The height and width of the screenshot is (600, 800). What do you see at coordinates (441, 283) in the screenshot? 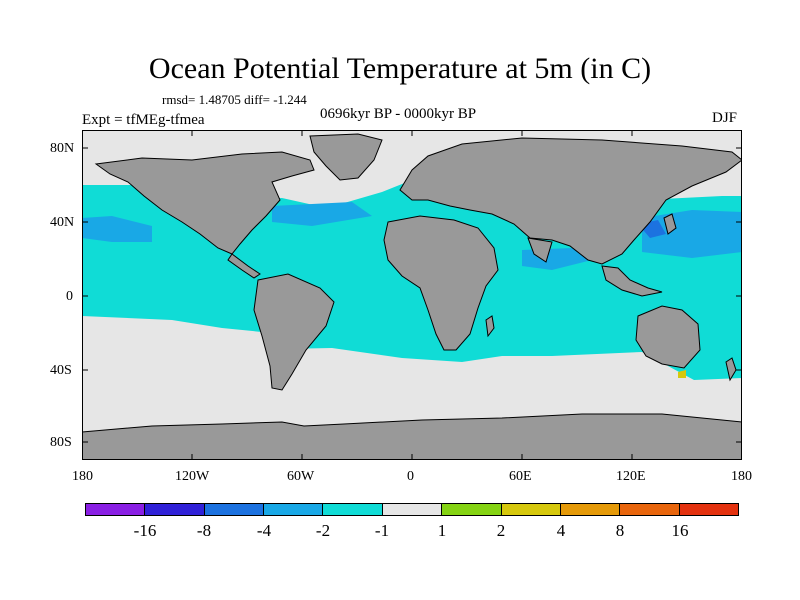
I see `land-africa` at bounding box center [441, 283].